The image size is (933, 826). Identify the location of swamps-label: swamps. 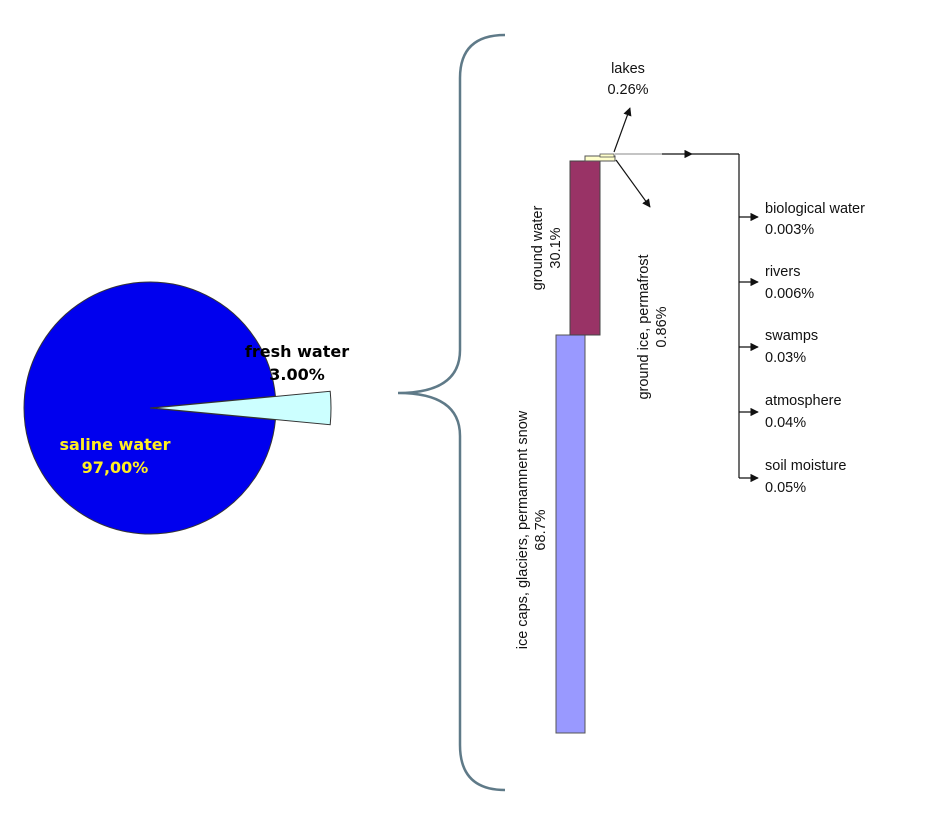
(791, 336).